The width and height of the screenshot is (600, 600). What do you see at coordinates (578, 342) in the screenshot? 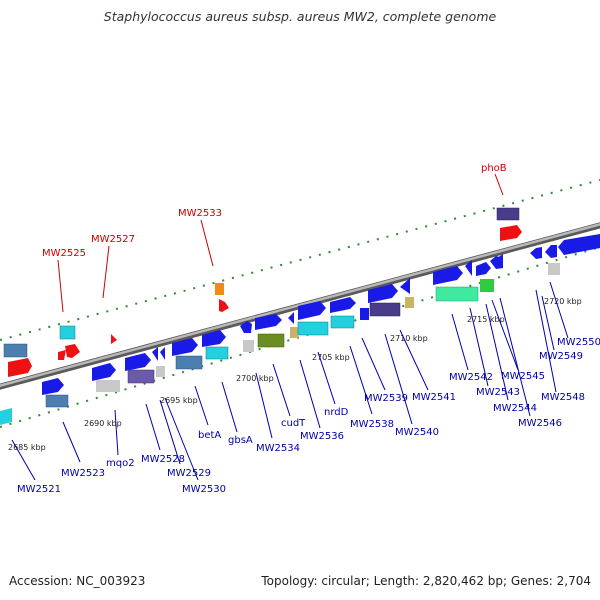
I see `gene-label-mw2550: MW2550` at bounding box center [578, 342].